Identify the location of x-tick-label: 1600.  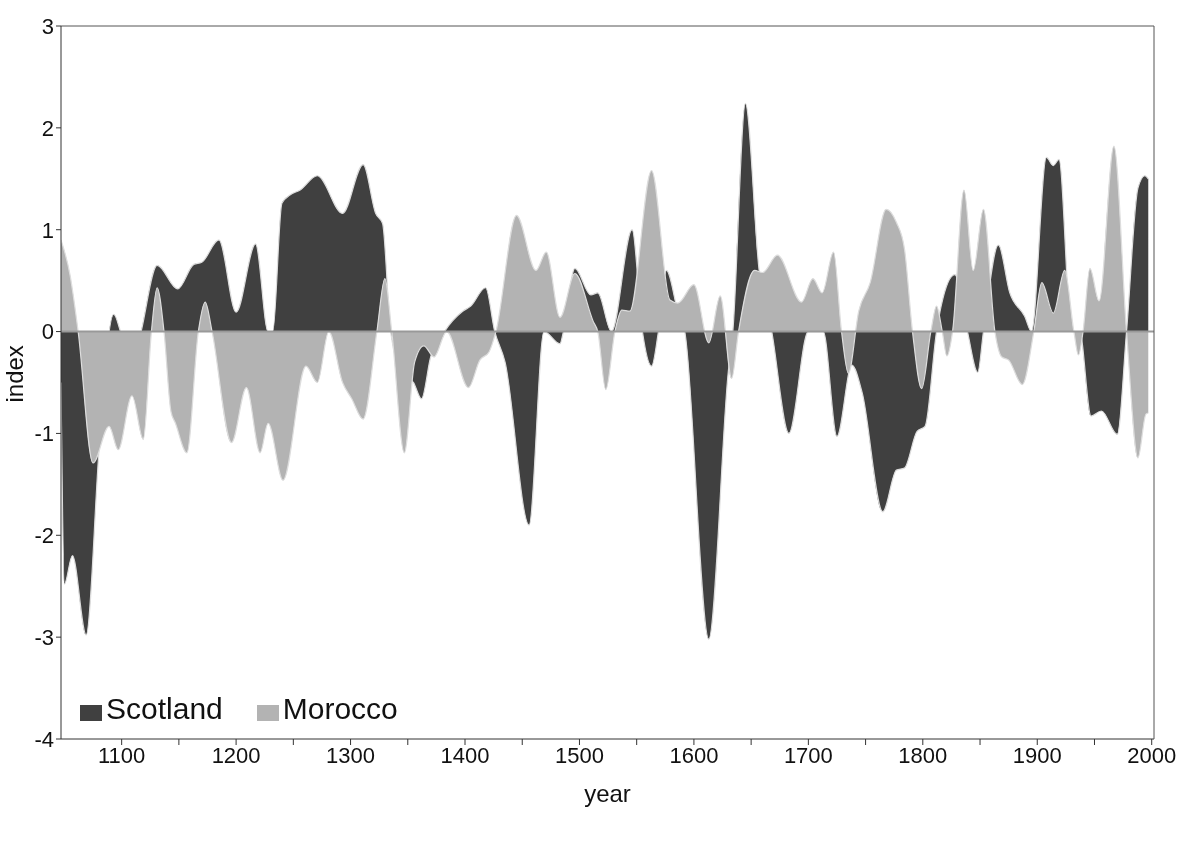
(694, 755).